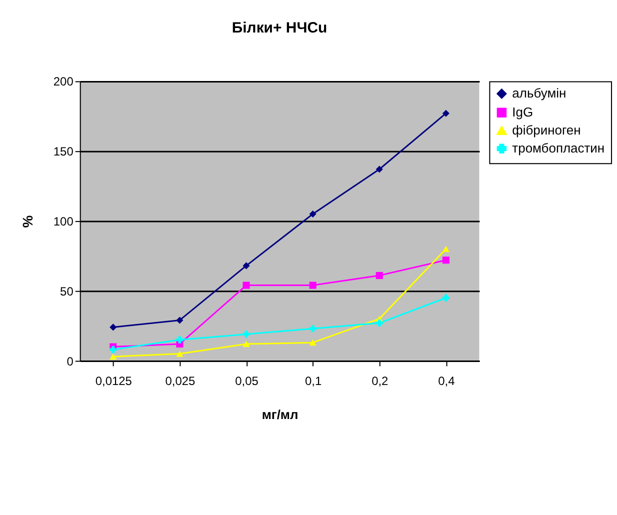 The height and width of the screenshot is (515, 617). What do you see at coordinates (447, 381) in the screenshot?
I see `x-tick-label: 0,4` at bounding box center [447, 381].